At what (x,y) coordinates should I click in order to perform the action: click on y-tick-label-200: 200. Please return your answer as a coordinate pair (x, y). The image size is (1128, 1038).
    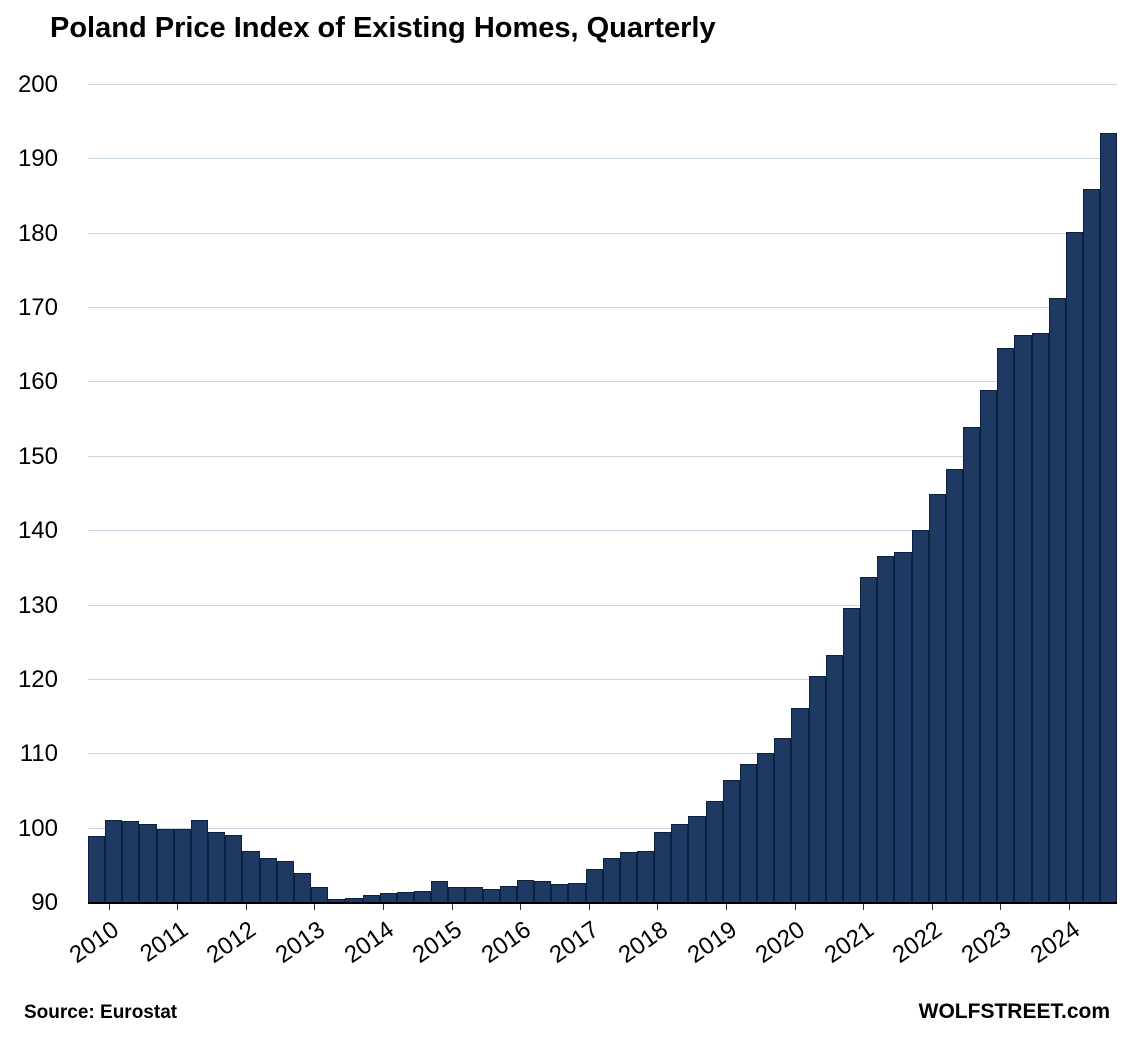
    Looking at the image, I should click on (37, 84).